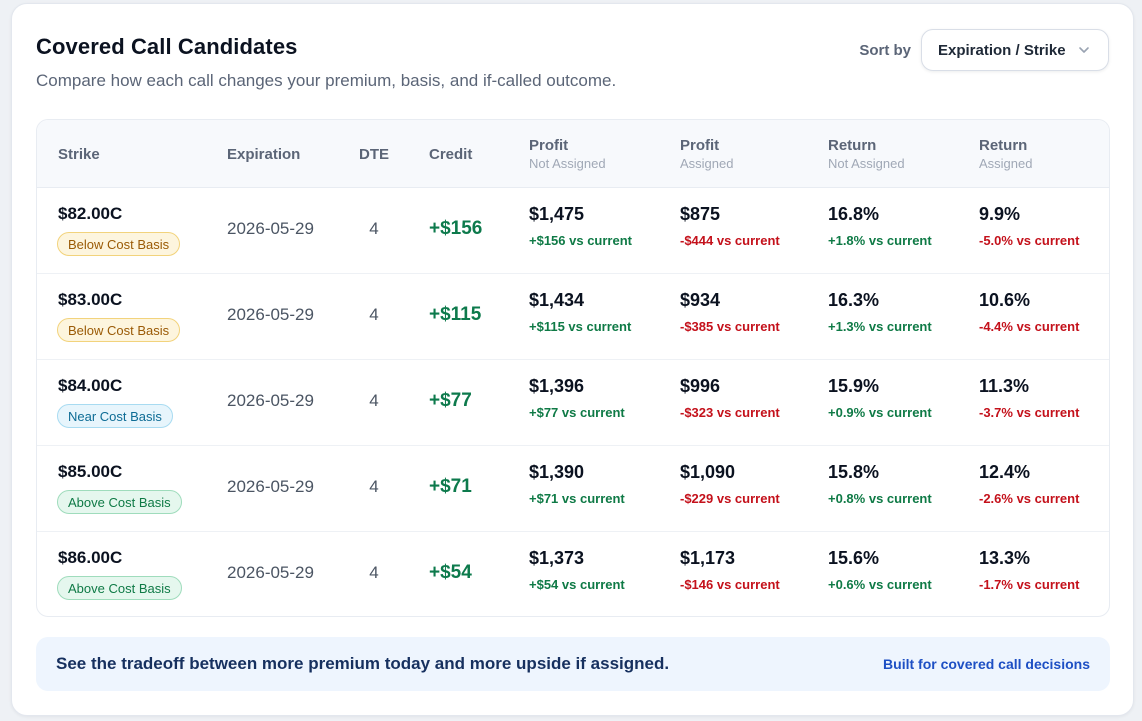 Image resolution: width=1142 pixels, height=721 pixels. Describe the element at coordinates (1084, 50) in the screenshot. I see `chevron-down-icon` at that location.